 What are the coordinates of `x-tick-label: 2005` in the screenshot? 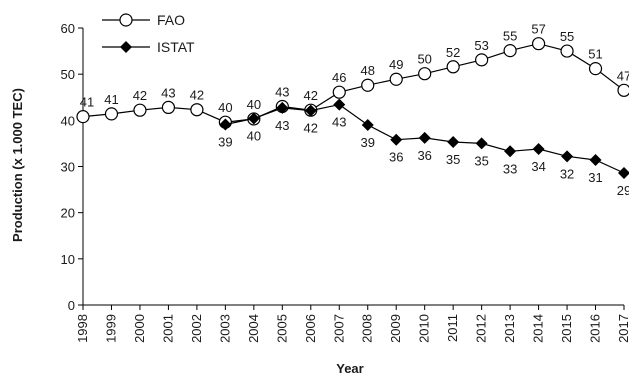 It's located at (281, 328).